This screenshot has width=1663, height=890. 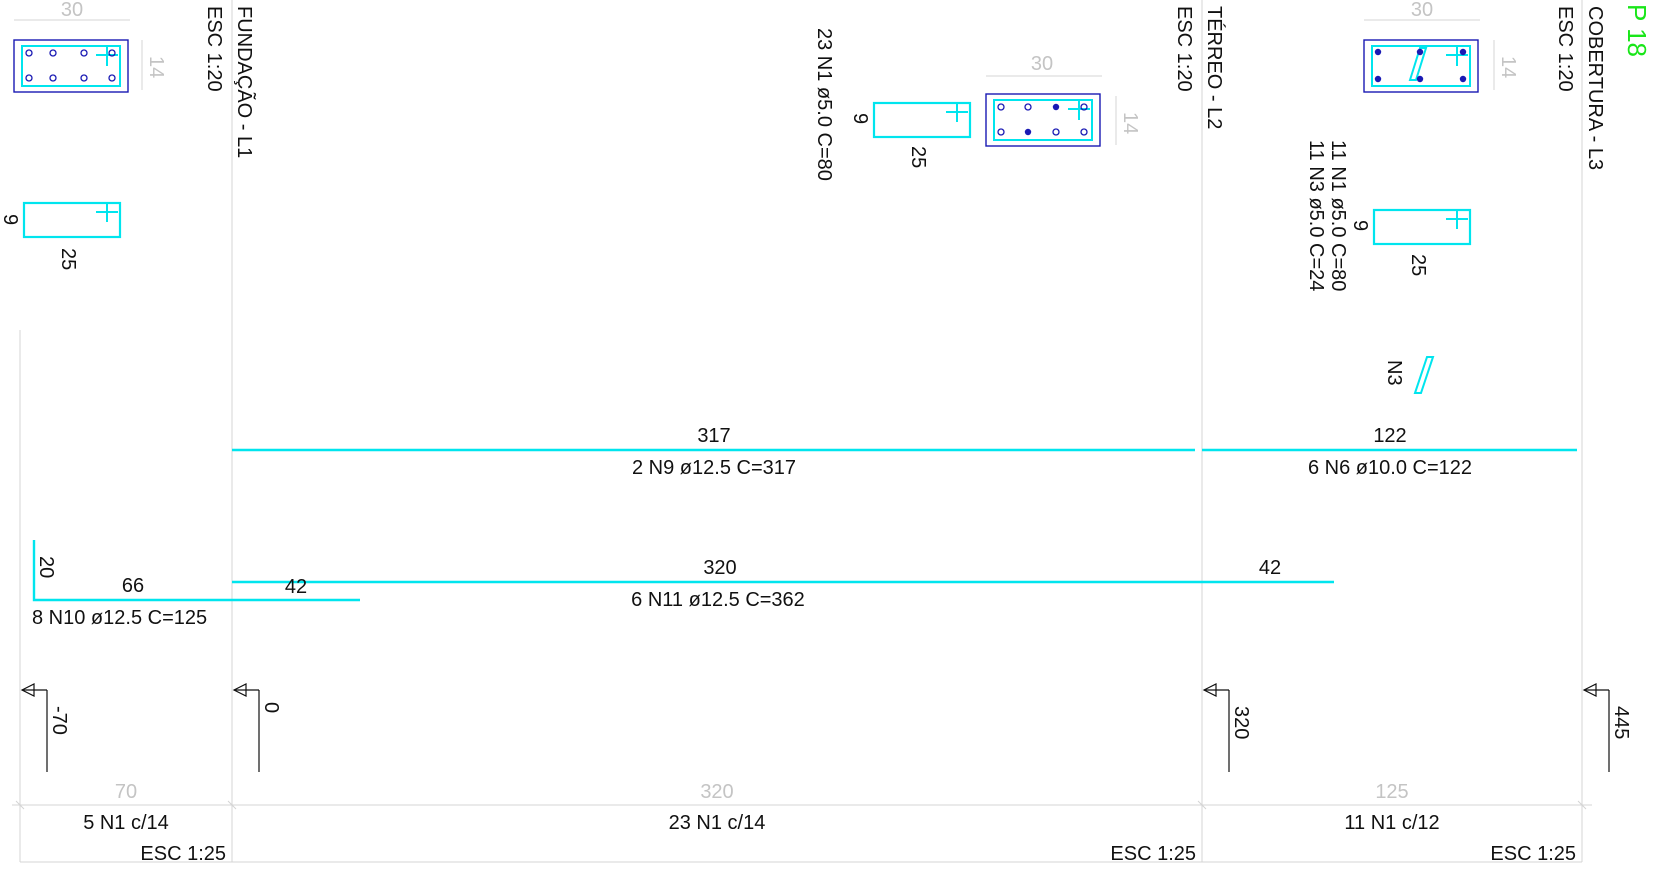 What do you see at coordinates (1409, 243) in the screenshot?
I see `stirrup-shape-3: 9 25` at bounding box center [1409, 243].